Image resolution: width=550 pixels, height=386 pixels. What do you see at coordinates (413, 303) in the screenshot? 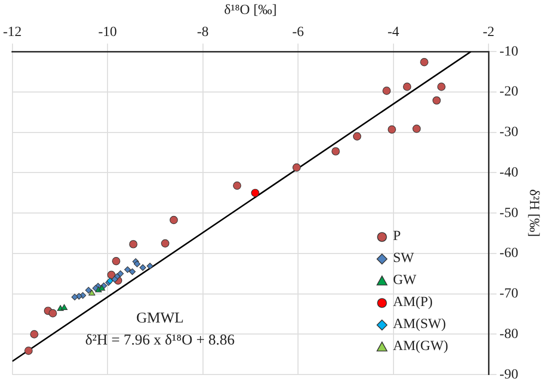
I see `legend-label: AM(P)` at bounding box center [413, 303].